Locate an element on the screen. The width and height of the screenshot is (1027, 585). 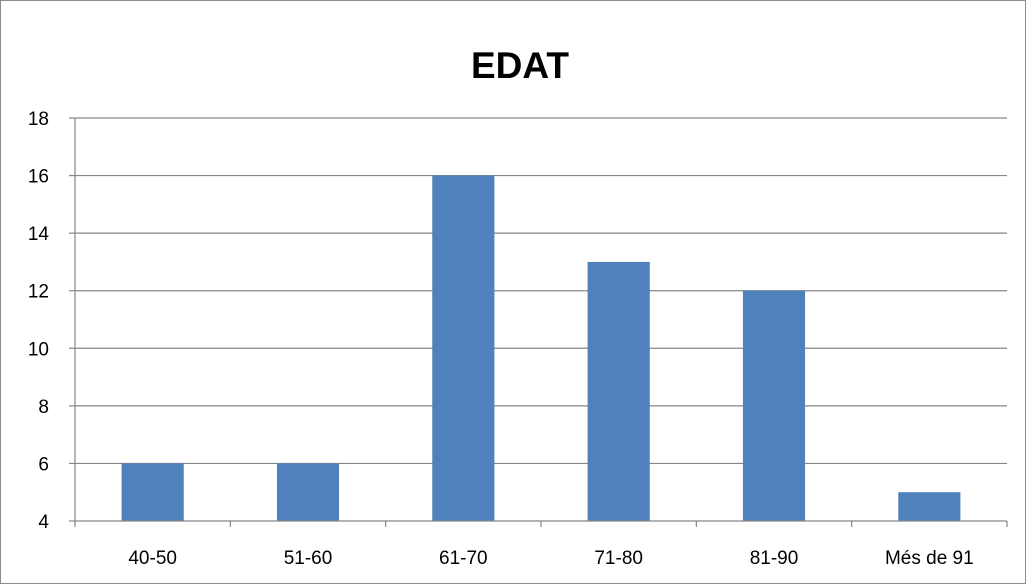
y-tick-label: 12 is located at coordinates (38, 292).